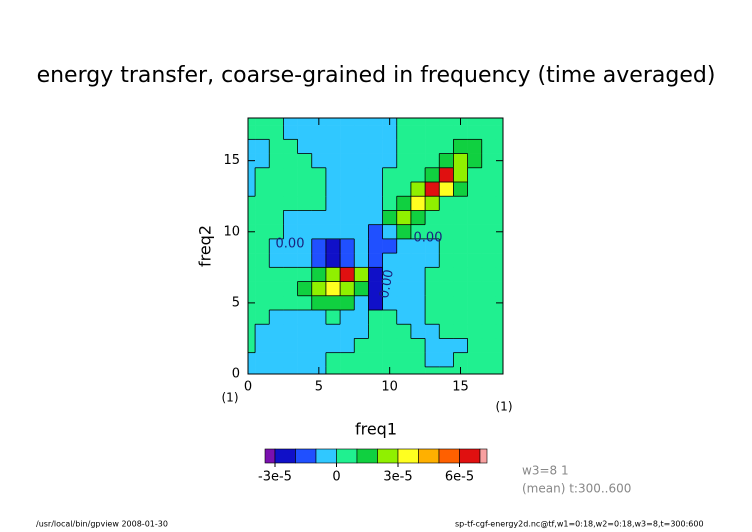 The image size is (752, 532). Describe the element at coordinates (336, 477) in the screenshot. I see `colorbar-tick-label: 0` at that location.